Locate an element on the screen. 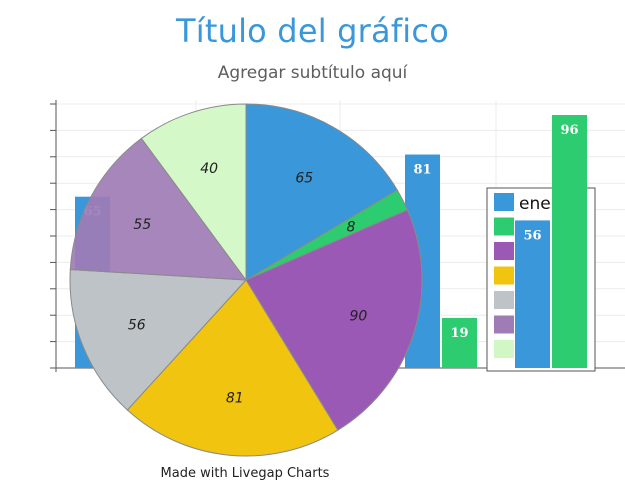  pie-slice-label: 40 is located at coordinates (209, 169).